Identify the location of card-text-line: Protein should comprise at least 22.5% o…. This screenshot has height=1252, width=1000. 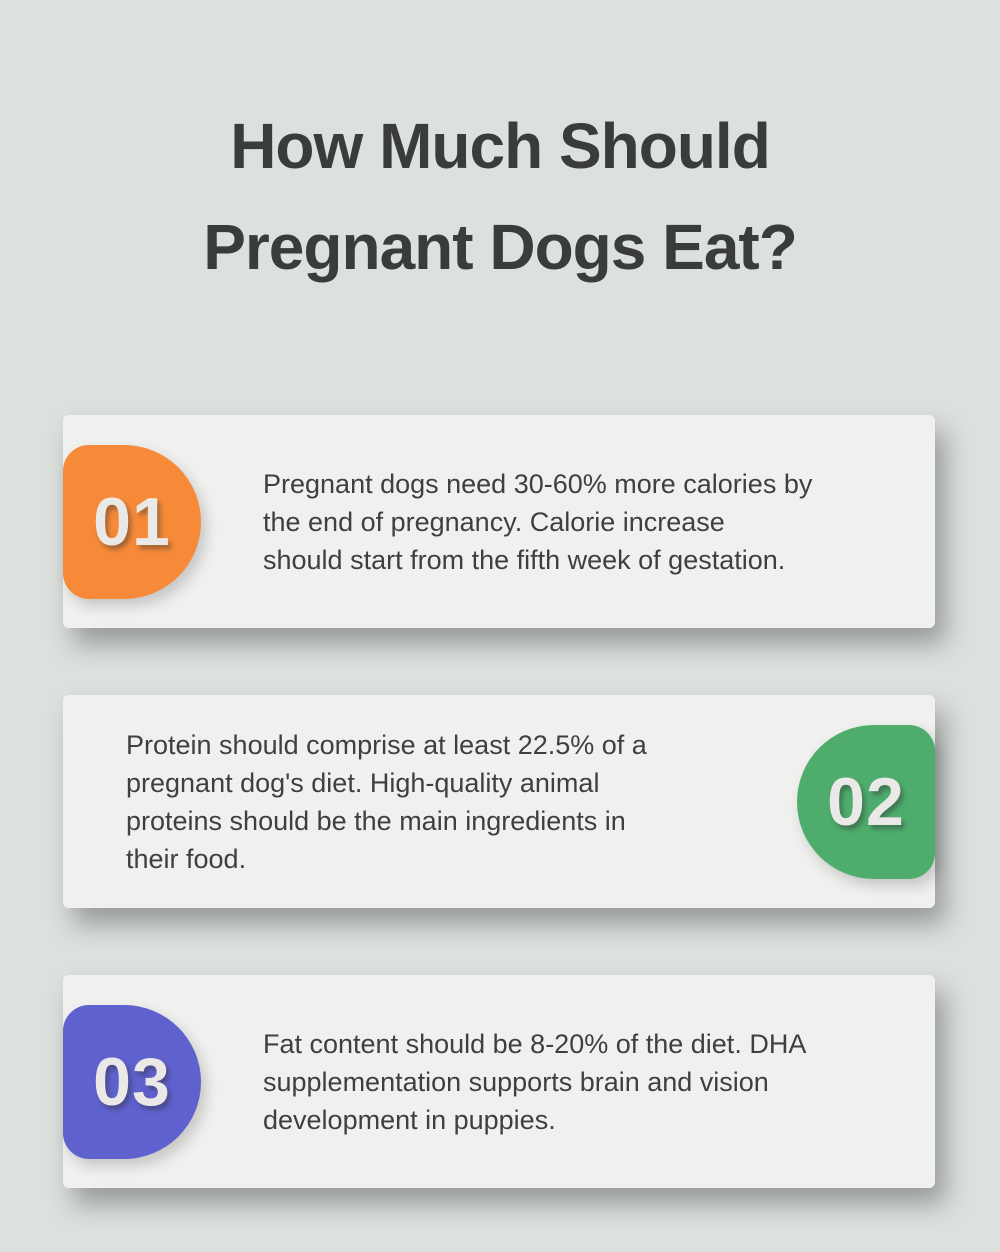
(386, 744).